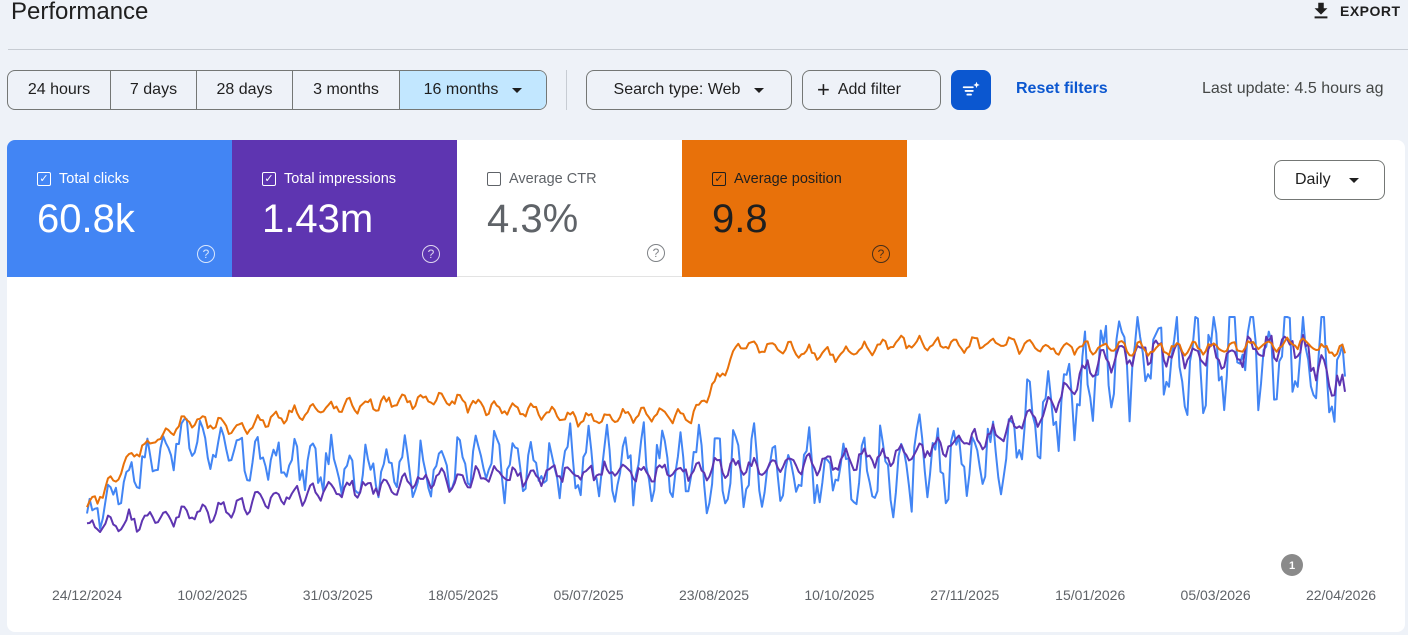  Describe the element at coordinates (154, 90) in the screenshot. I see `range-7-days: 7 days` at that location.